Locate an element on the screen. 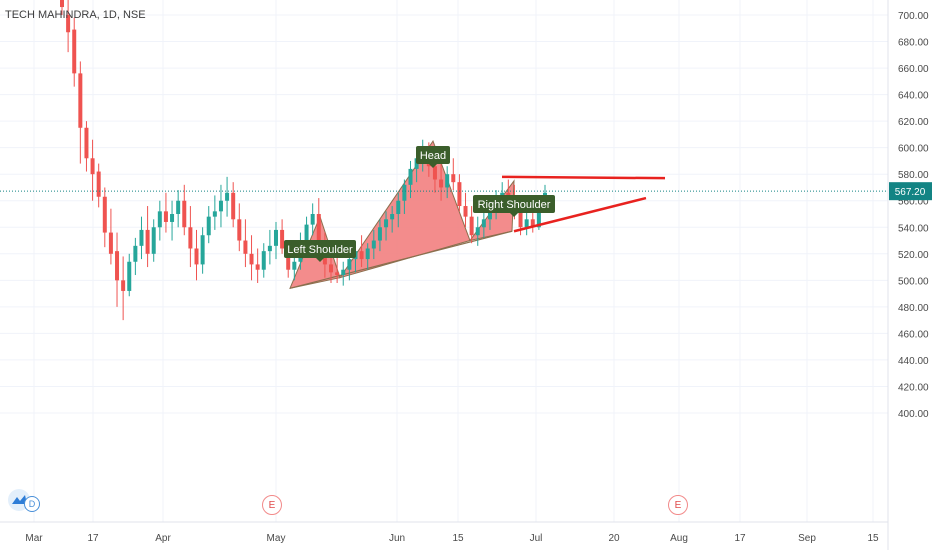  time-axis-labels: Mar 17 Apr May Jun 15 Jul 20 Aug 17 Sep 15 is located at coordinates (452, 538).